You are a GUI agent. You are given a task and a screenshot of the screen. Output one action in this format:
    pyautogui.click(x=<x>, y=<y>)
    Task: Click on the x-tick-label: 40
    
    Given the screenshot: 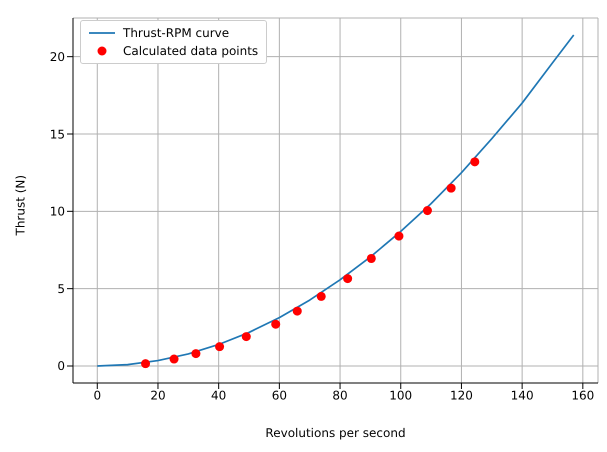 What is the action you would take?
    pyautogui.click(x=218, y=395)
    